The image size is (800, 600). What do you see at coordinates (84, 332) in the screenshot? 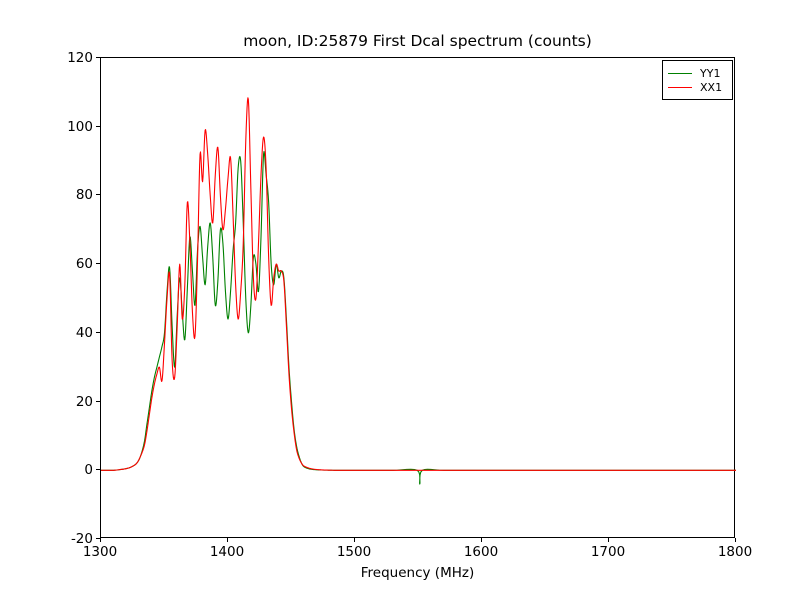
I see `y-tick-label: 40` at bounding box center [84, 332].